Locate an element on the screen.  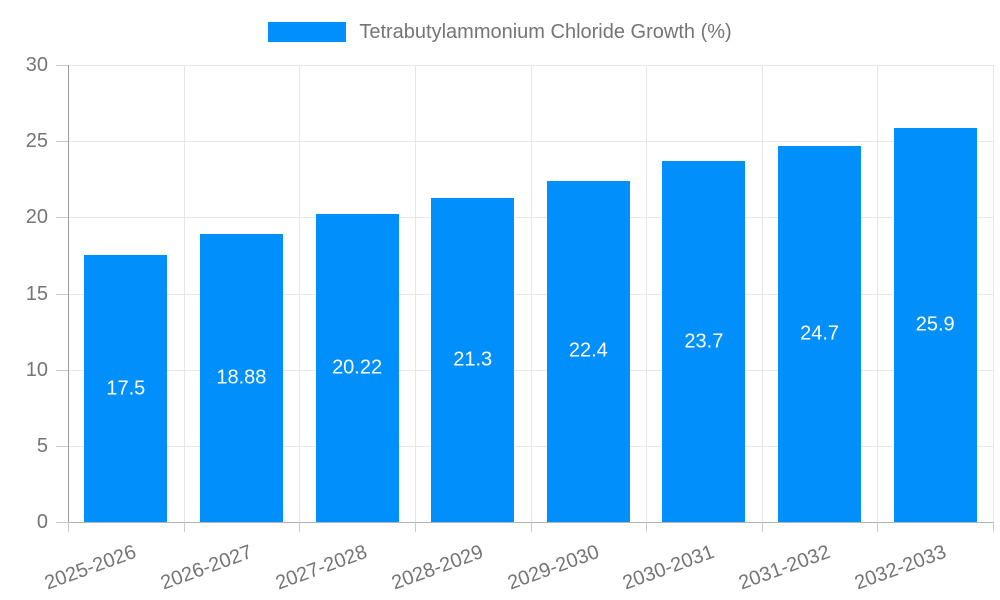
bar-value-label: 21.3 is located at coordinates (473, 359).